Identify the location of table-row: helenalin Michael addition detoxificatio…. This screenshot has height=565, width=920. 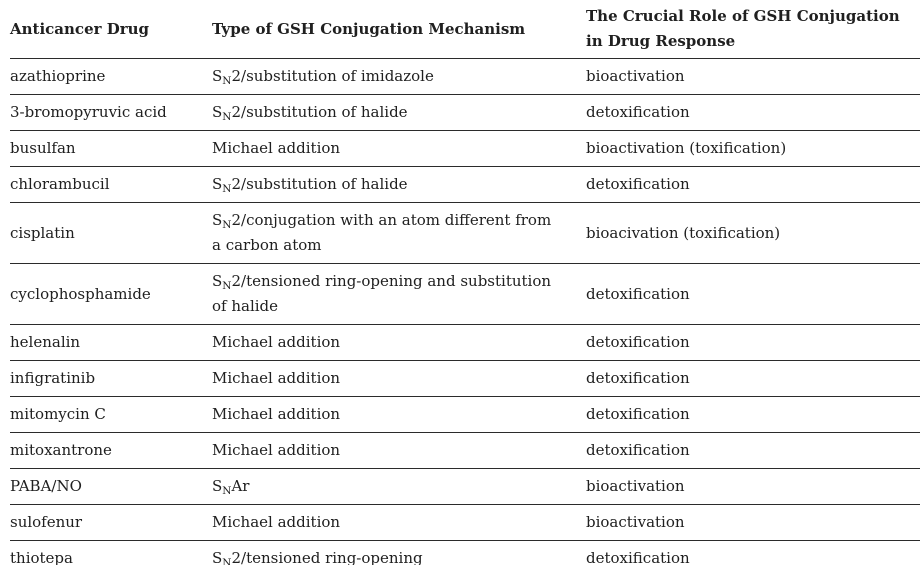
(465, 342).